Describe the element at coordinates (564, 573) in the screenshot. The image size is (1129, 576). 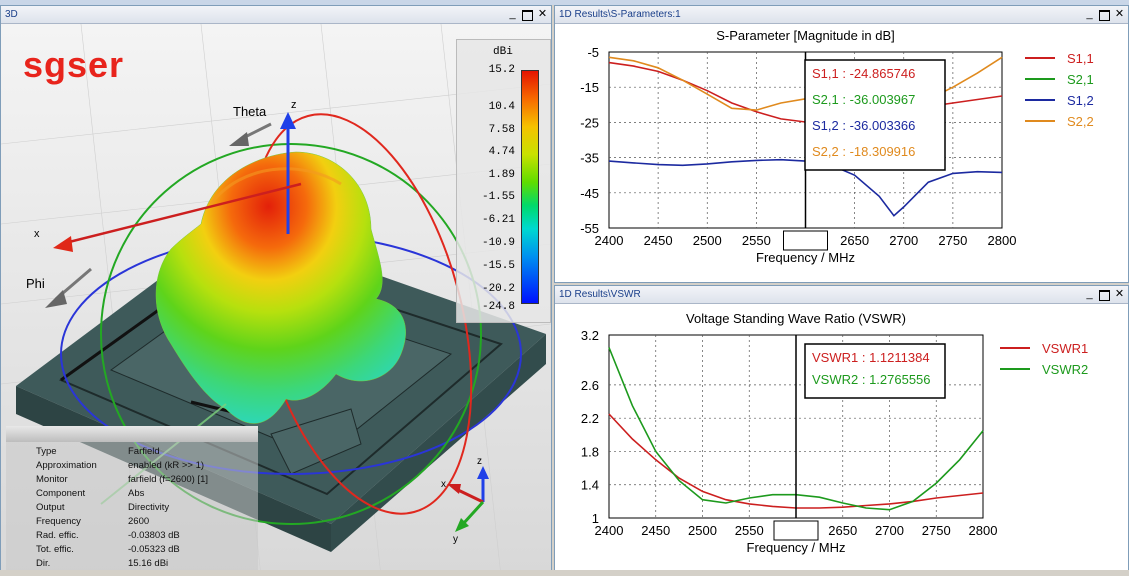
I see `status-bar` at that location.